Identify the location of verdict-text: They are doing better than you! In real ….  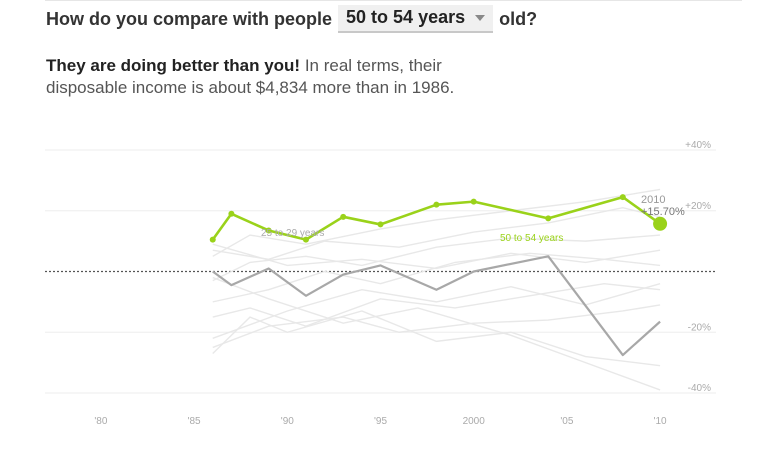
(256, 77).